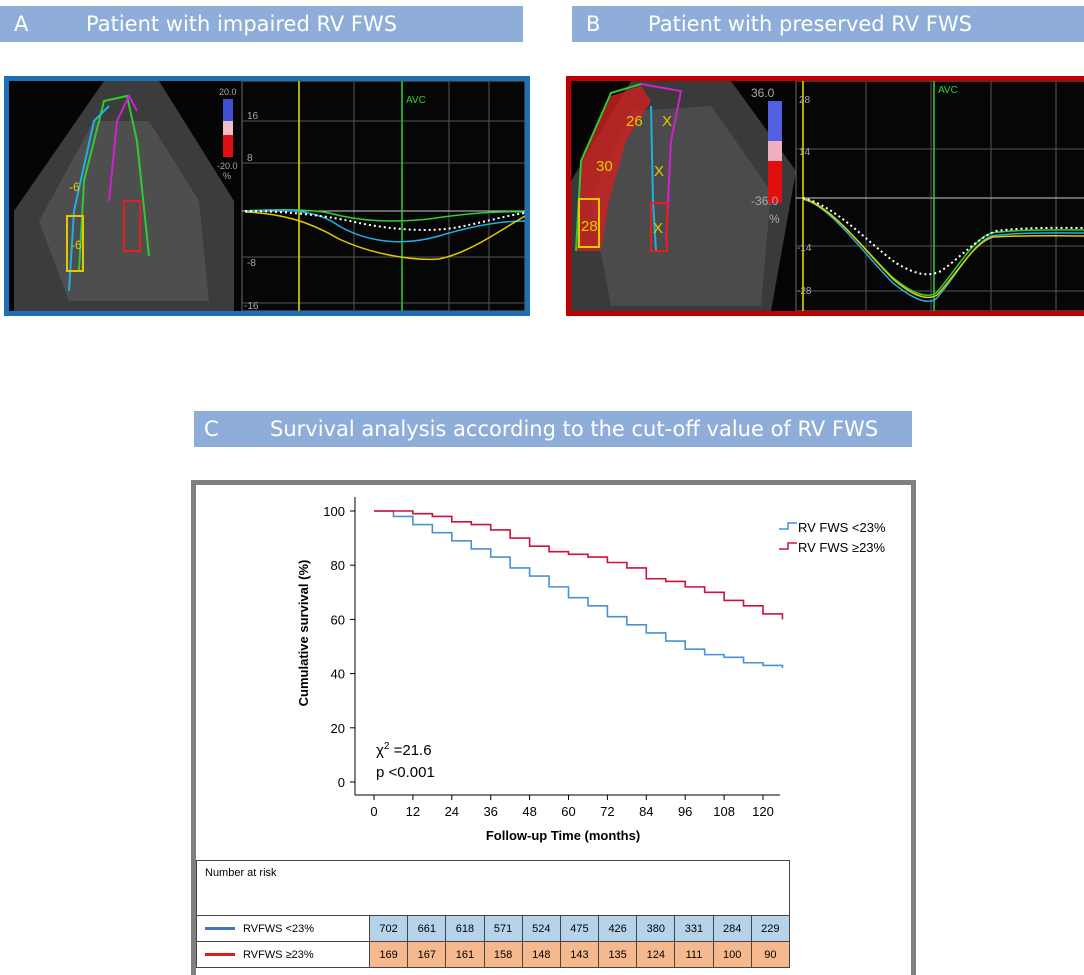 The image size is (1084, 975). I want to click on x-tick-label: 48, so click(529, 811).